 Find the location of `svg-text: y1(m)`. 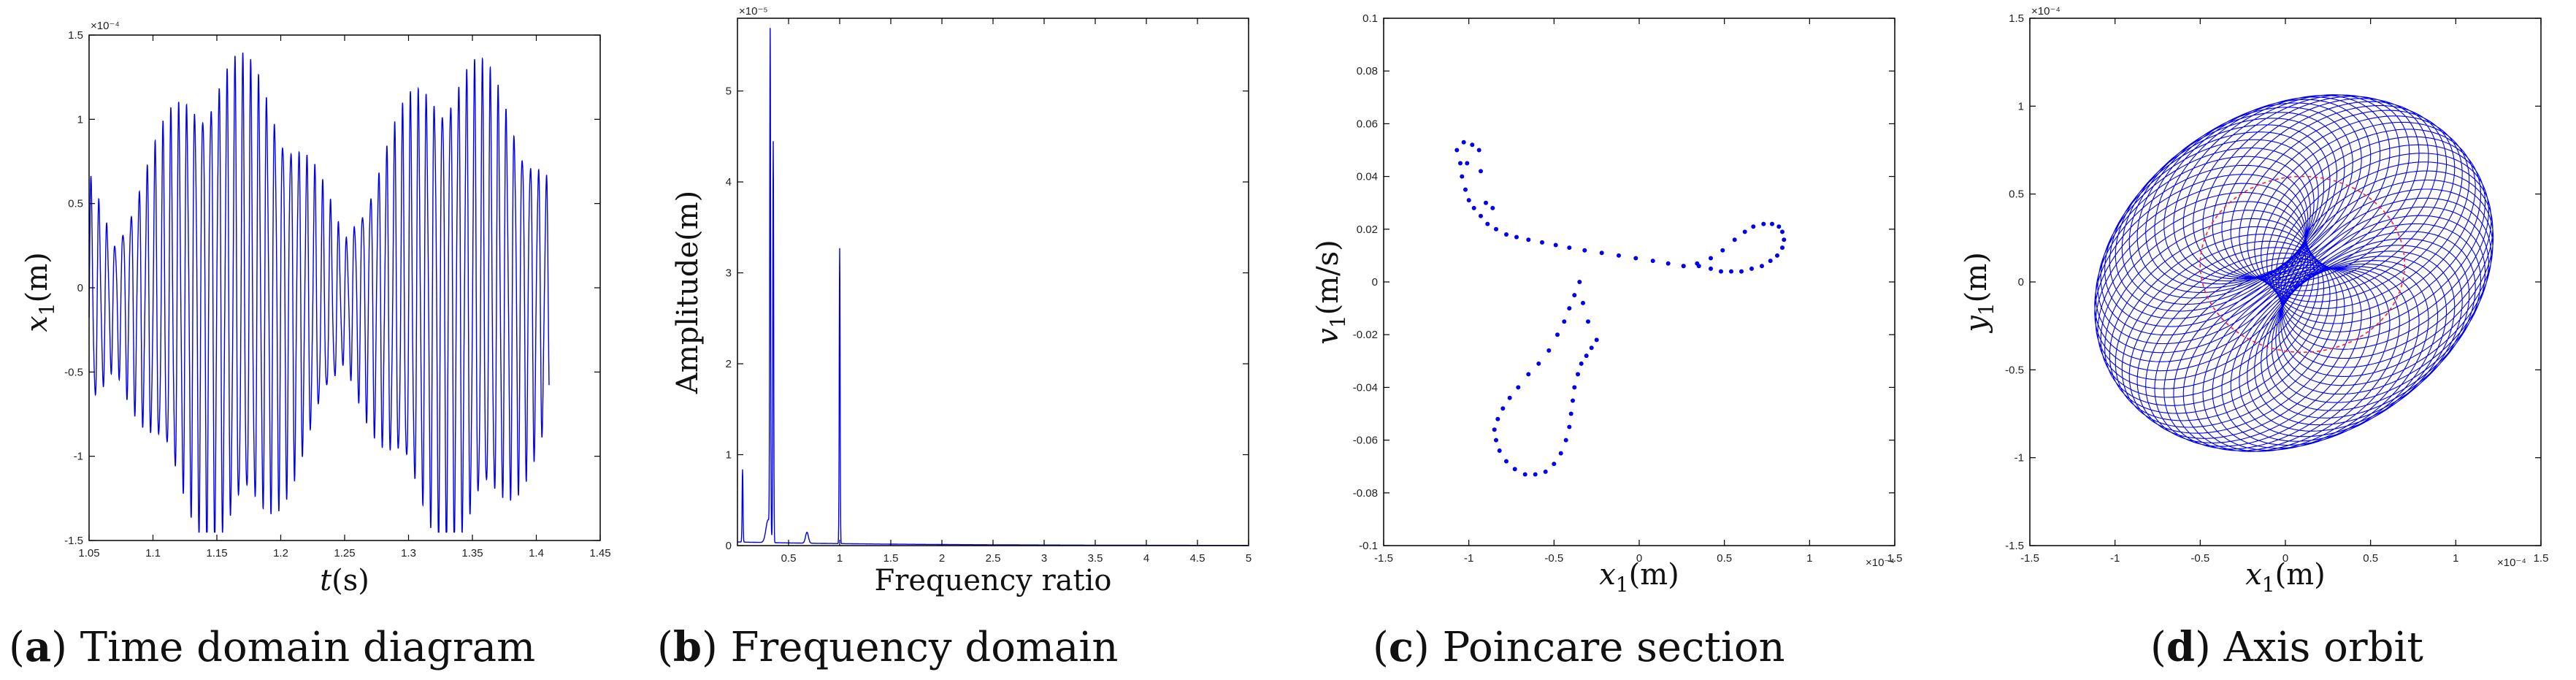

svg-text: y1(m) is located at coordinates (1979, 293).